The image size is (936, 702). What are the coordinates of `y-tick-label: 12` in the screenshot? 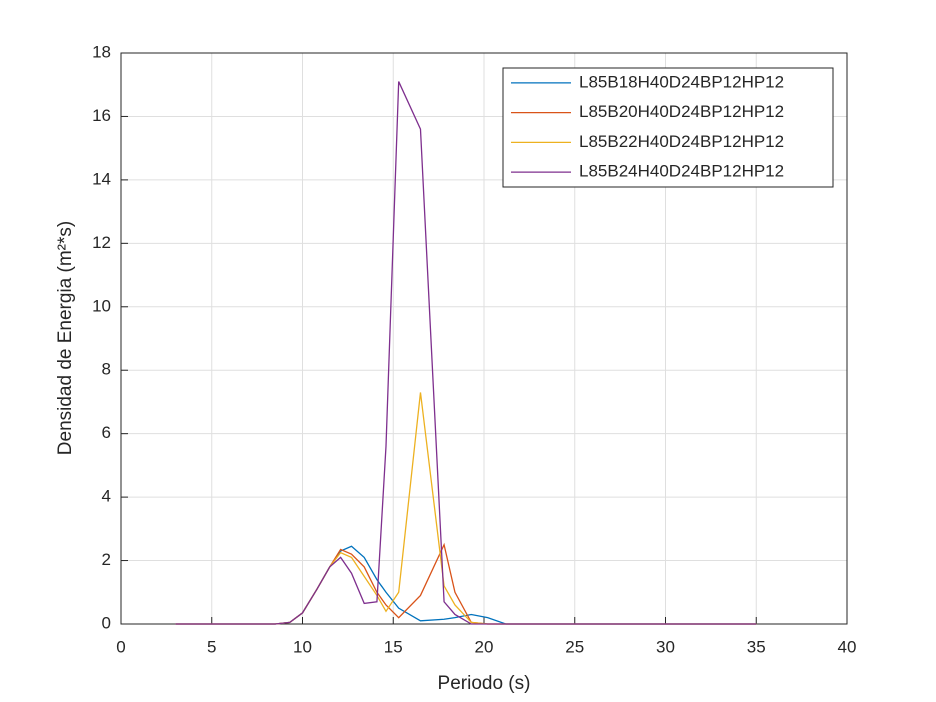 It's located at (101, 242).